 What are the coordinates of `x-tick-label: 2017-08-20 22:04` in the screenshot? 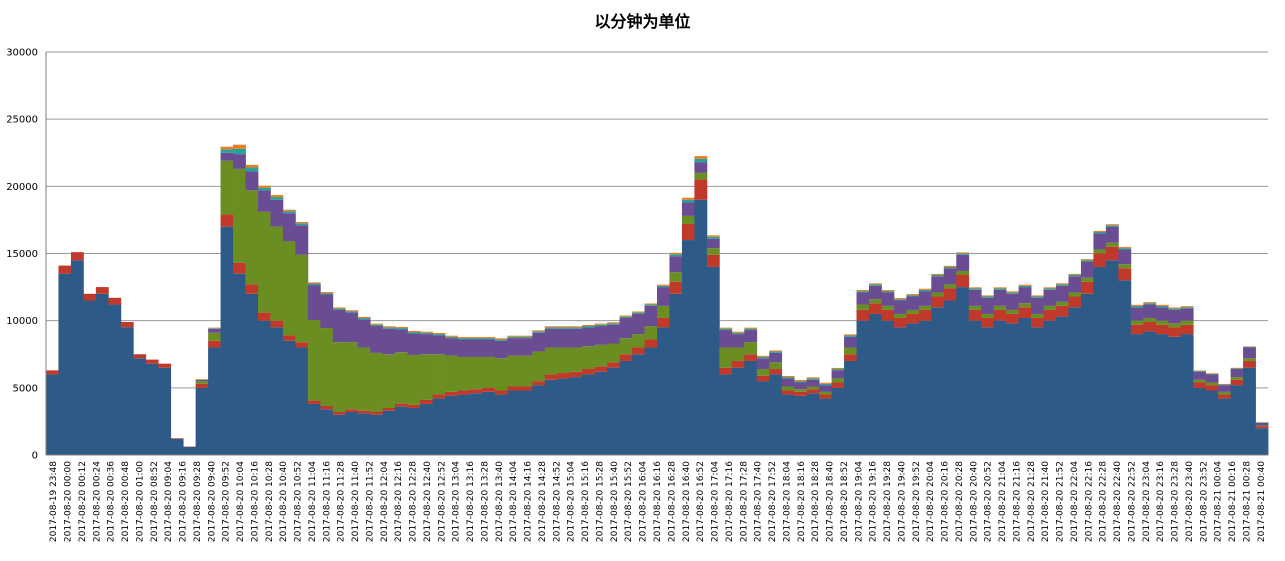 It's located at (1075, 501).